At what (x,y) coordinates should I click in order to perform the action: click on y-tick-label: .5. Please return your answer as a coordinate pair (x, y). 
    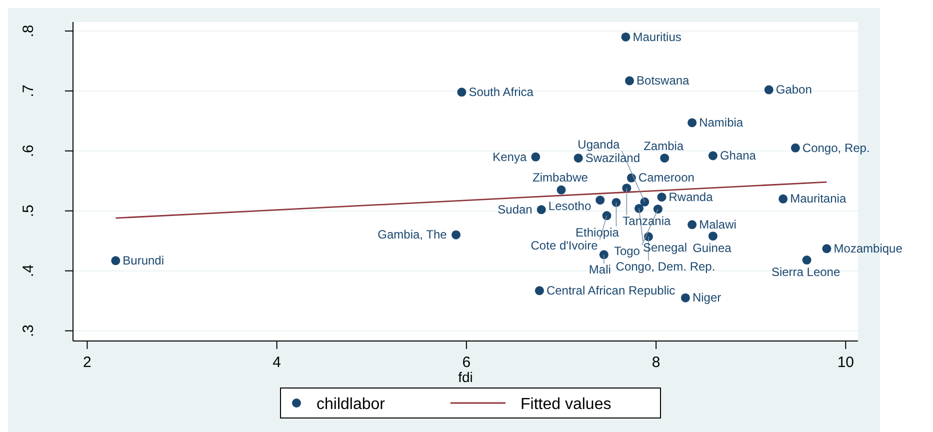
    Looking at the image, I should click on (28, 211).